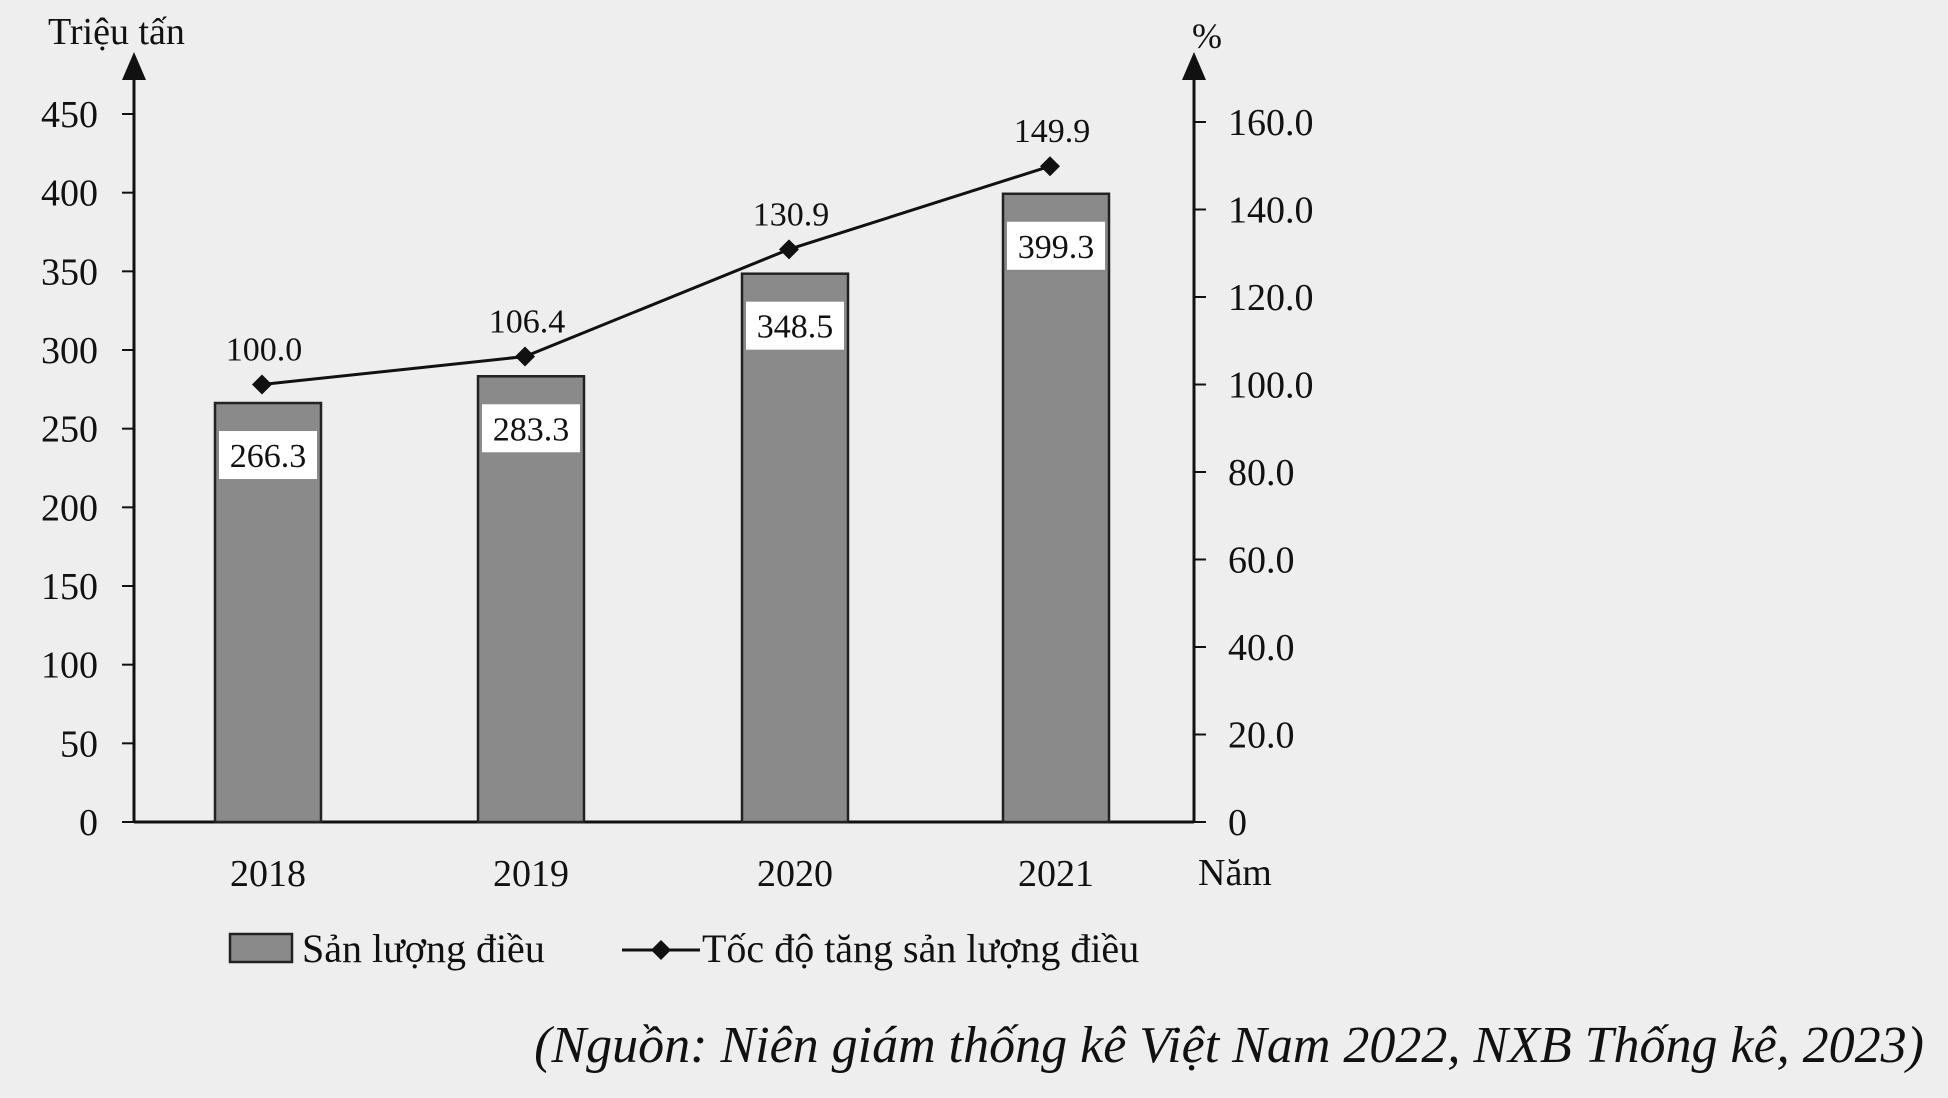  Describe the element at coordinates (1271, 386) in the screenshot. I see `right-tick-label: 100.0` at that location.